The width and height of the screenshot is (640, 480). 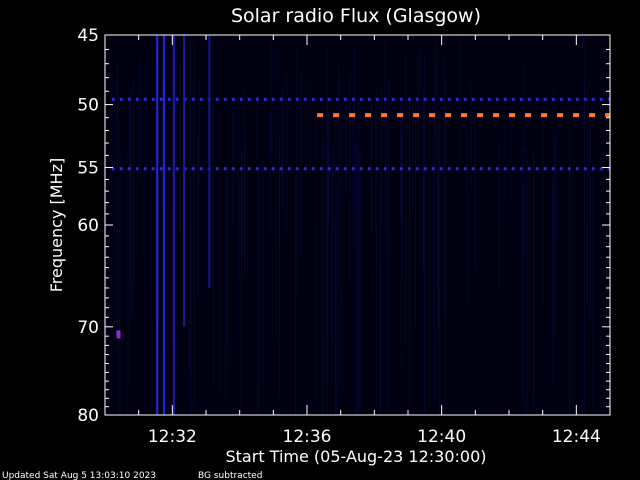 I want to click on chart-title: Solar radio Flux (Glasgow), so click(x=356, y=16).